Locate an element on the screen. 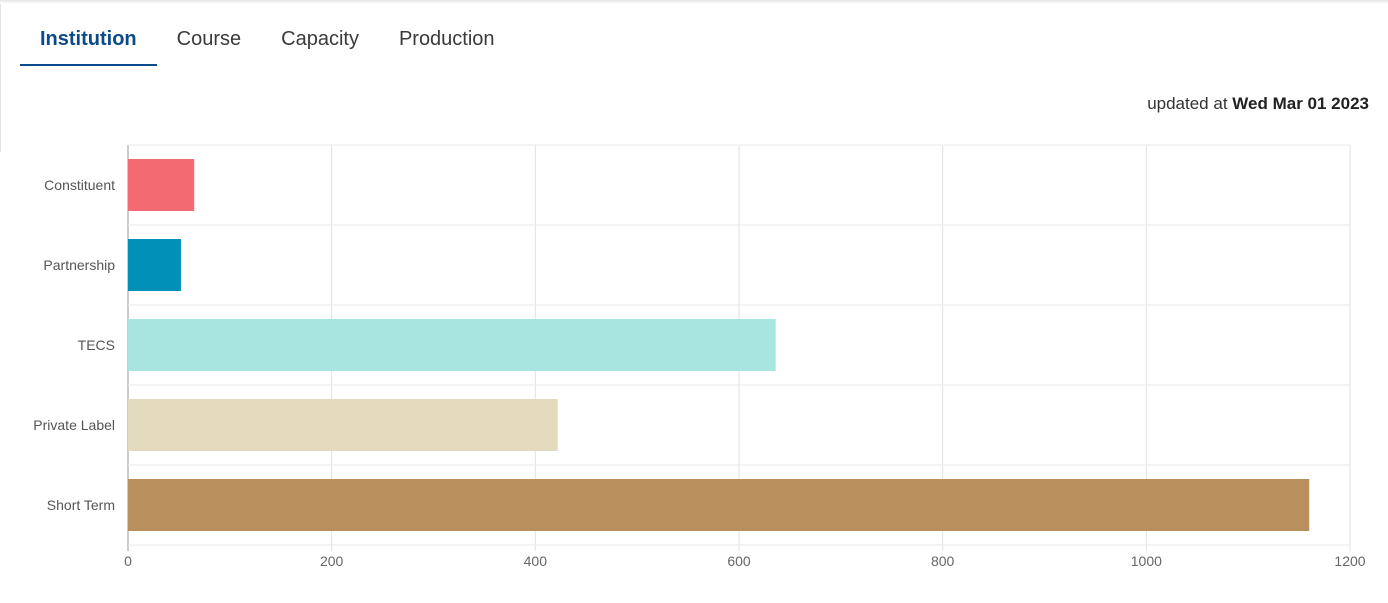 The width and height of the screenshot is (1388, 603). tab-bar: Institution Course Capacity Production is located at coordinates (267, 42).